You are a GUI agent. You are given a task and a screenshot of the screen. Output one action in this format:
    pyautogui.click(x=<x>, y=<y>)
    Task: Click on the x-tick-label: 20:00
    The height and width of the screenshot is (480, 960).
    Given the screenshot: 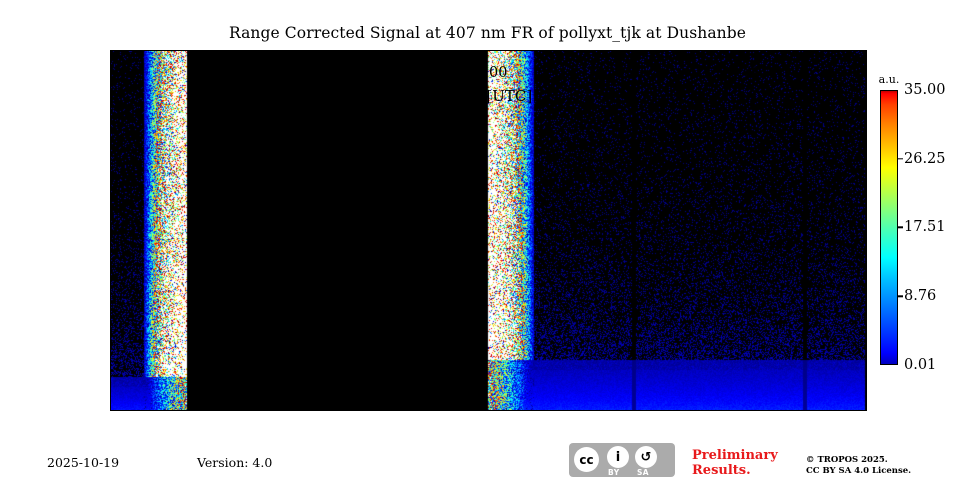 What is the action you would take?
    pyautogui.click(x=740, y=73)
    